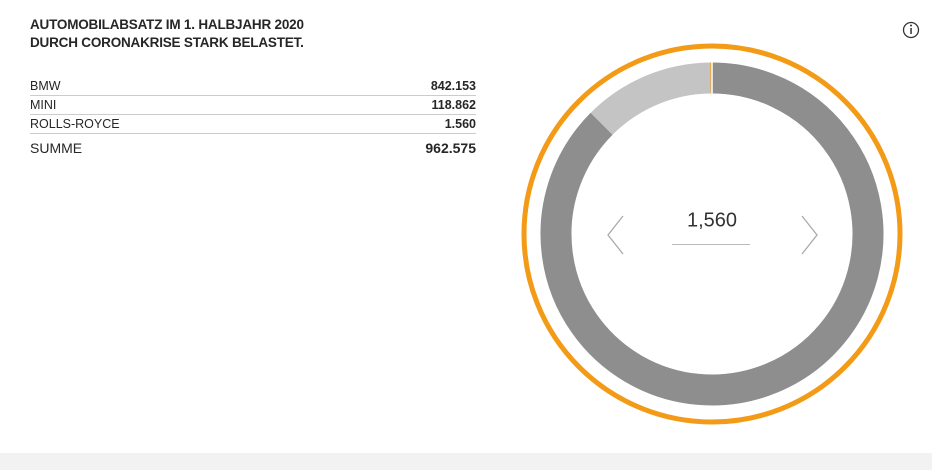 The height and width of the screenshot is (470, 932). I want to click on sum-value: 962.575, so click(450, 148).